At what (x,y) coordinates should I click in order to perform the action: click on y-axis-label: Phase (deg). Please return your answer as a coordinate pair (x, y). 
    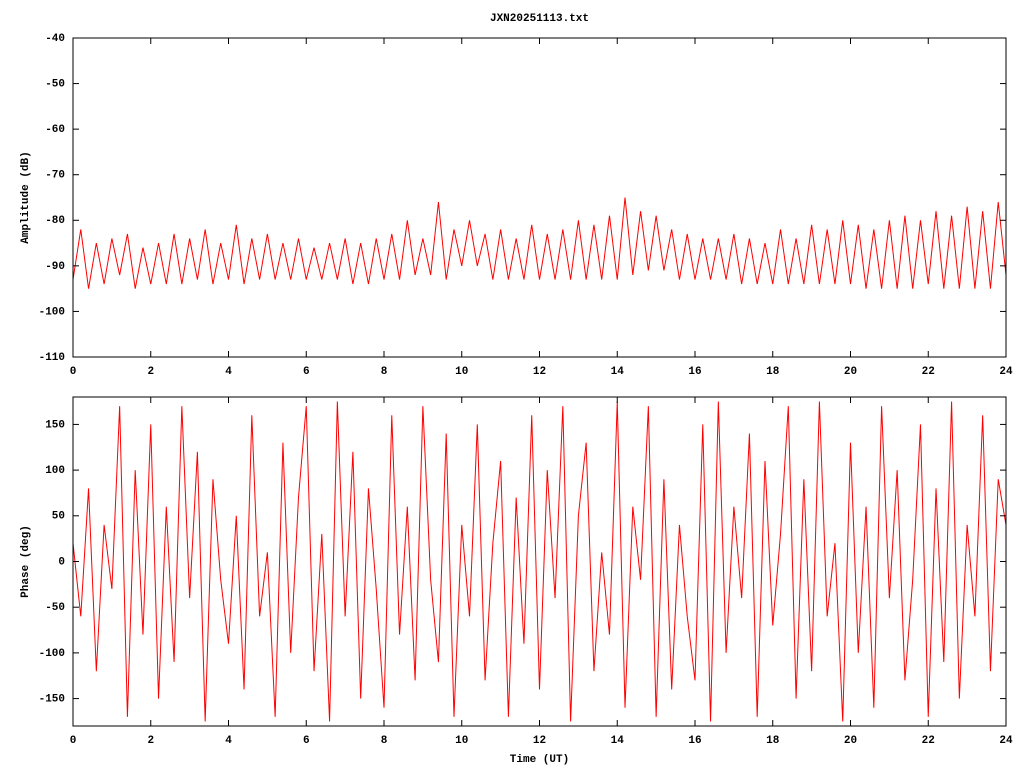
    Looking at the image, I should click on (26, 561).